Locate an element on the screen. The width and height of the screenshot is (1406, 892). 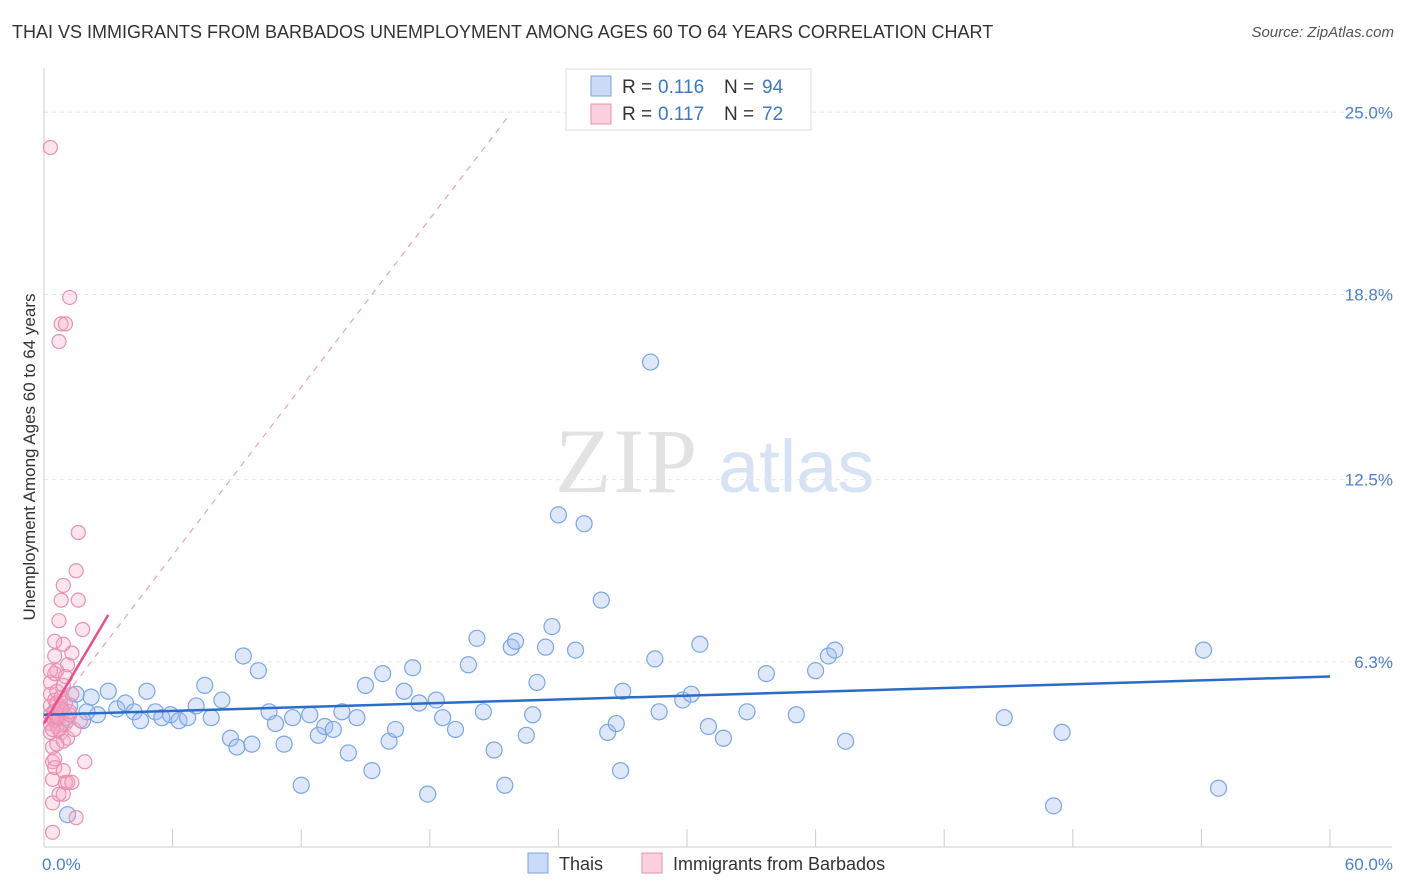
legend-swatch-barbados is located at coordinates (601, 114).